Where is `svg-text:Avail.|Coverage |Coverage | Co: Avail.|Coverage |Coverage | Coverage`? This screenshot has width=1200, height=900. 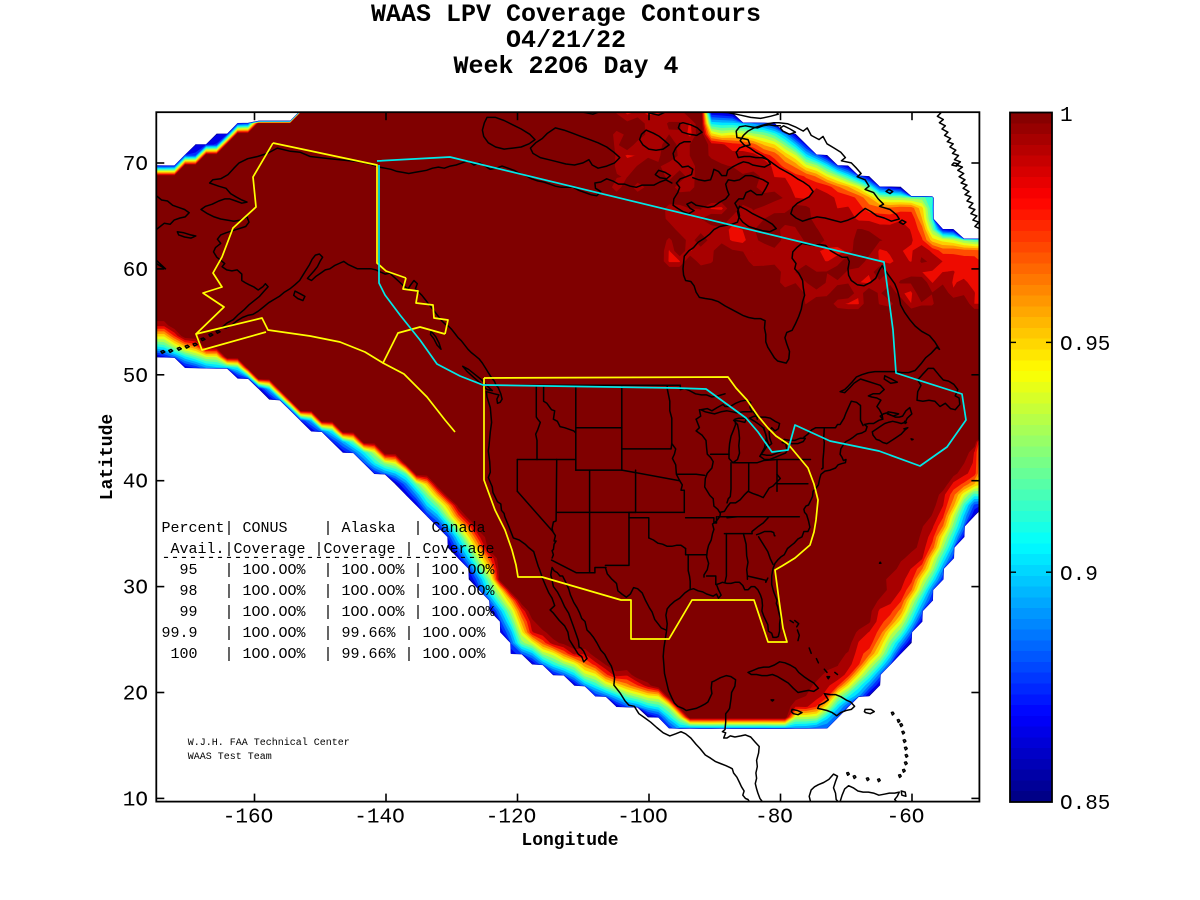 svg-text:Avail.|Coverage |Coverage | Co: Avail.|Coverage |Coverage | Coverage is located at coordinates (328, 549).